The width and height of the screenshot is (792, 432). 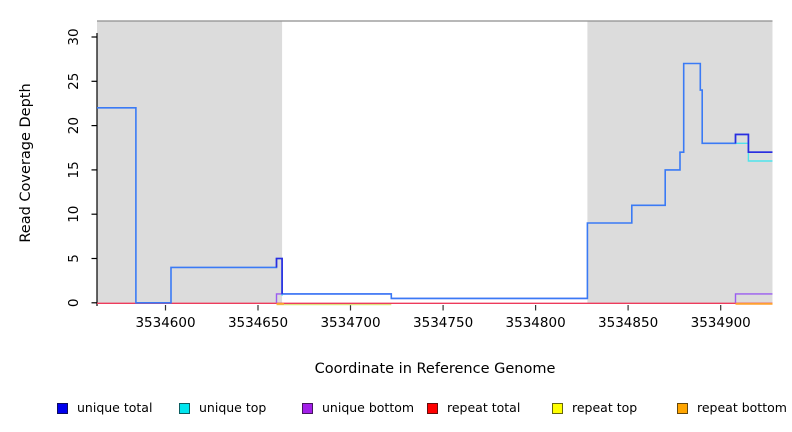 What do you see at coordinates (307, 408) in the screenshot?
I see `unique-bottom-swatch-icon` at bounding box center [307, 408].